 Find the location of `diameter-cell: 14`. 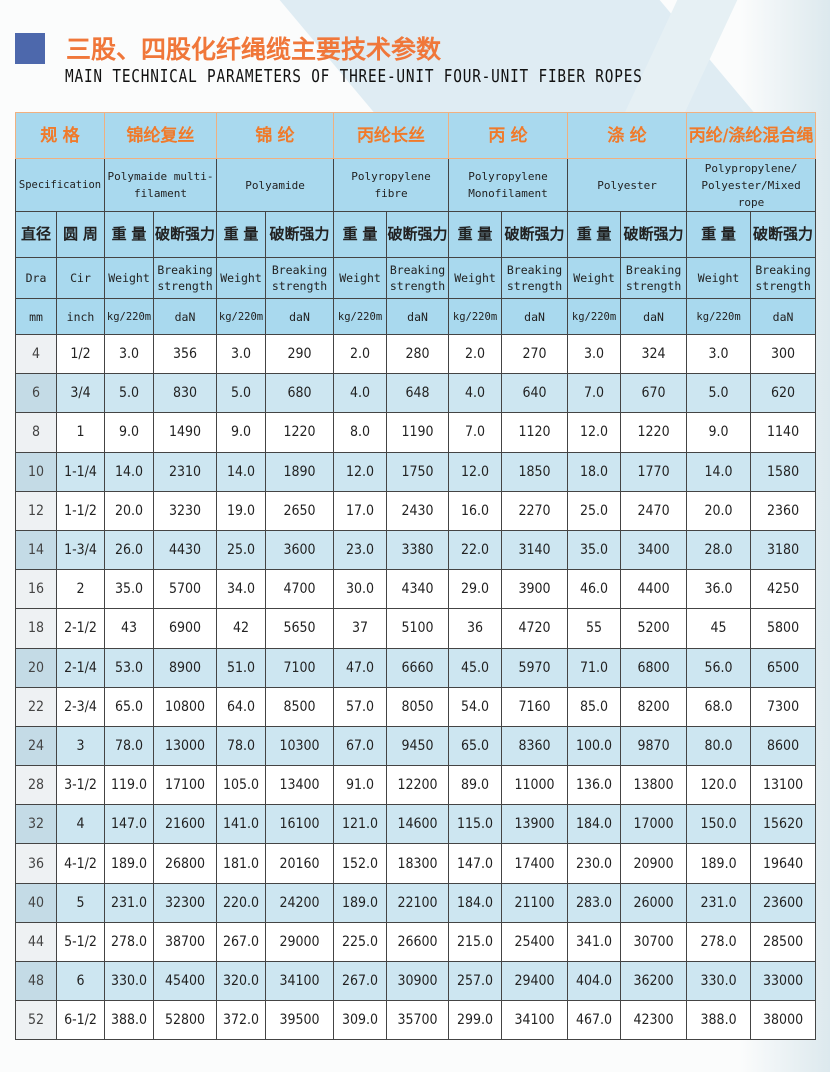

diameter-cell: 14 is located at coordinates (36, 550).